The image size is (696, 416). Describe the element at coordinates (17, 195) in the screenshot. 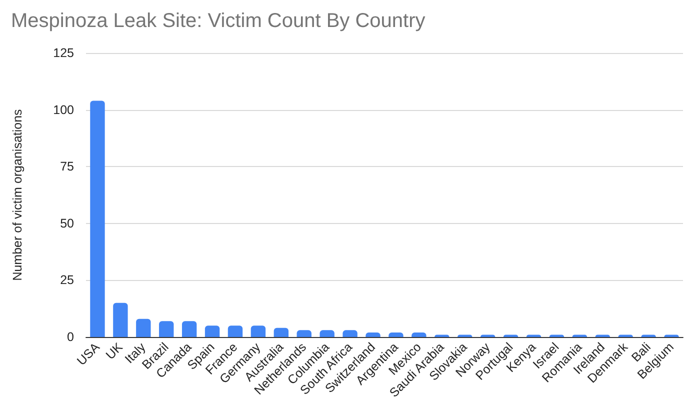

I see `y-axis-title: Number of victim organisations` at that location.